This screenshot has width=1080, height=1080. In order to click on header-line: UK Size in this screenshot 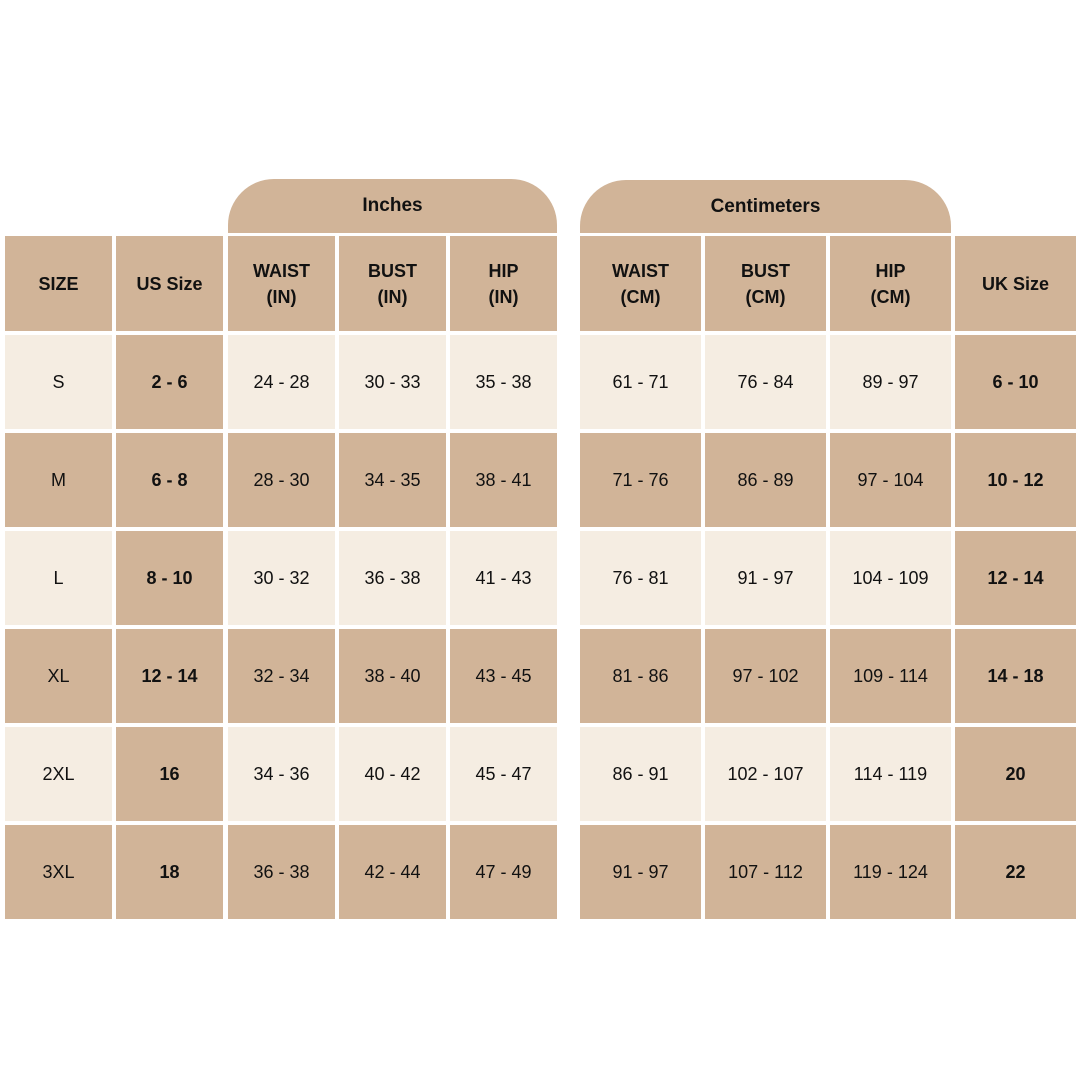, I will do `click(1015, 283)`.